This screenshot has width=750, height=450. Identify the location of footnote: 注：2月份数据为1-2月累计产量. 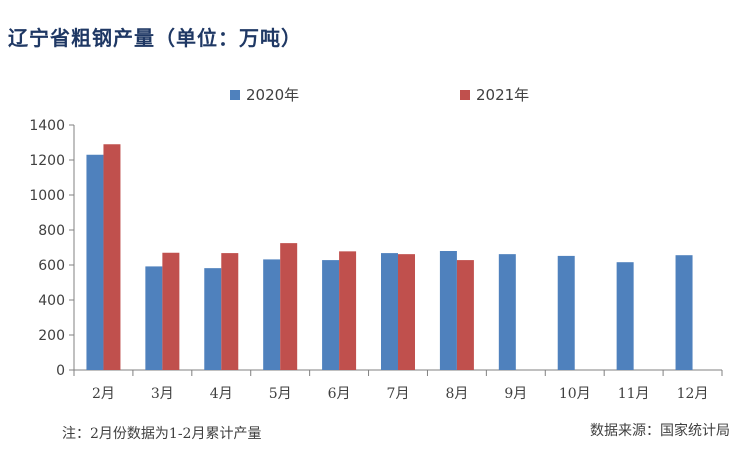
(162, 434).